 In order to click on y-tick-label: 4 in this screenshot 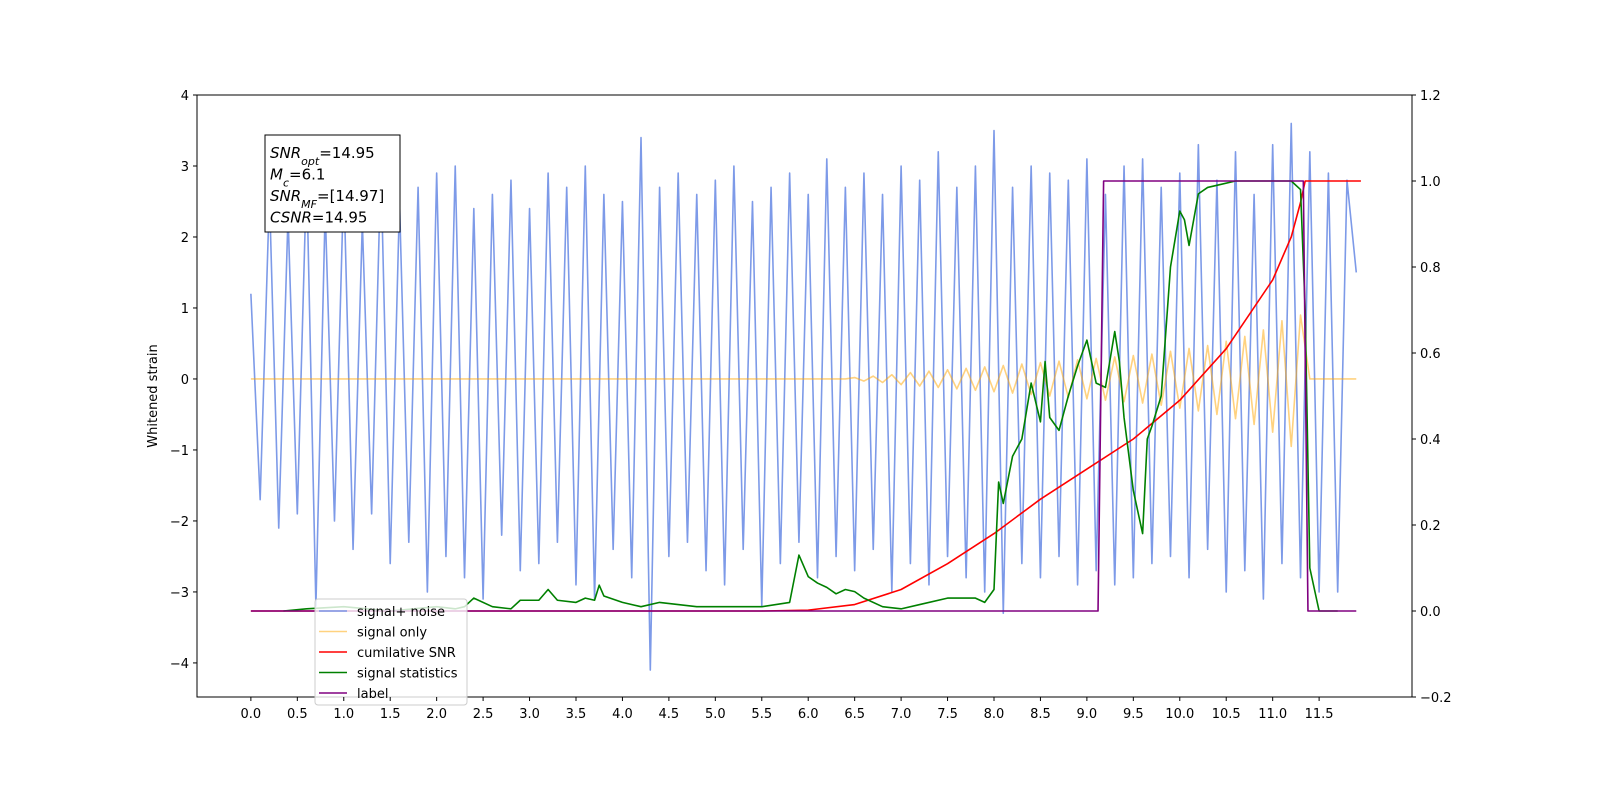, I will do `click(185, 96)`.